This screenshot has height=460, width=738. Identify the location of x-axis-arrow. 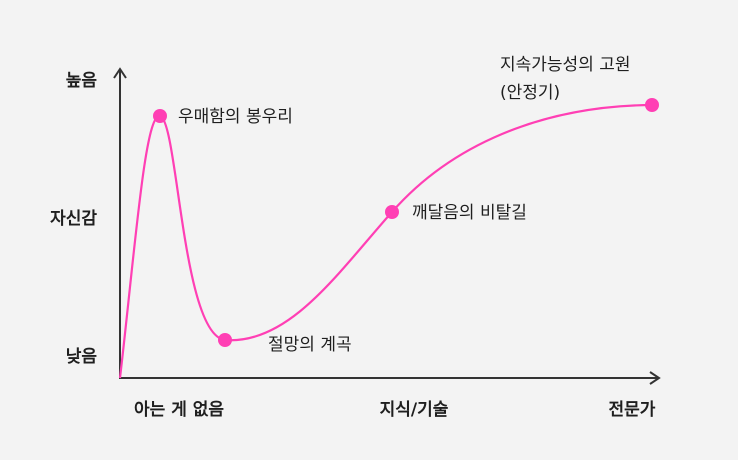
(655, 378).